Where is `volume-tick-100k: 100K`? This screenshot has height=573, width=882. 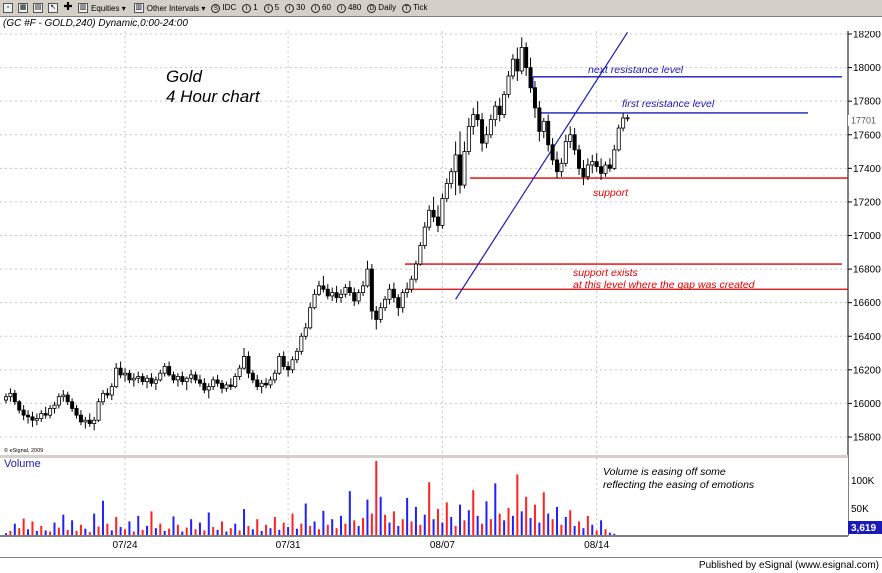 volume-tick-100k: 100K is located at coordinates (863, 481).